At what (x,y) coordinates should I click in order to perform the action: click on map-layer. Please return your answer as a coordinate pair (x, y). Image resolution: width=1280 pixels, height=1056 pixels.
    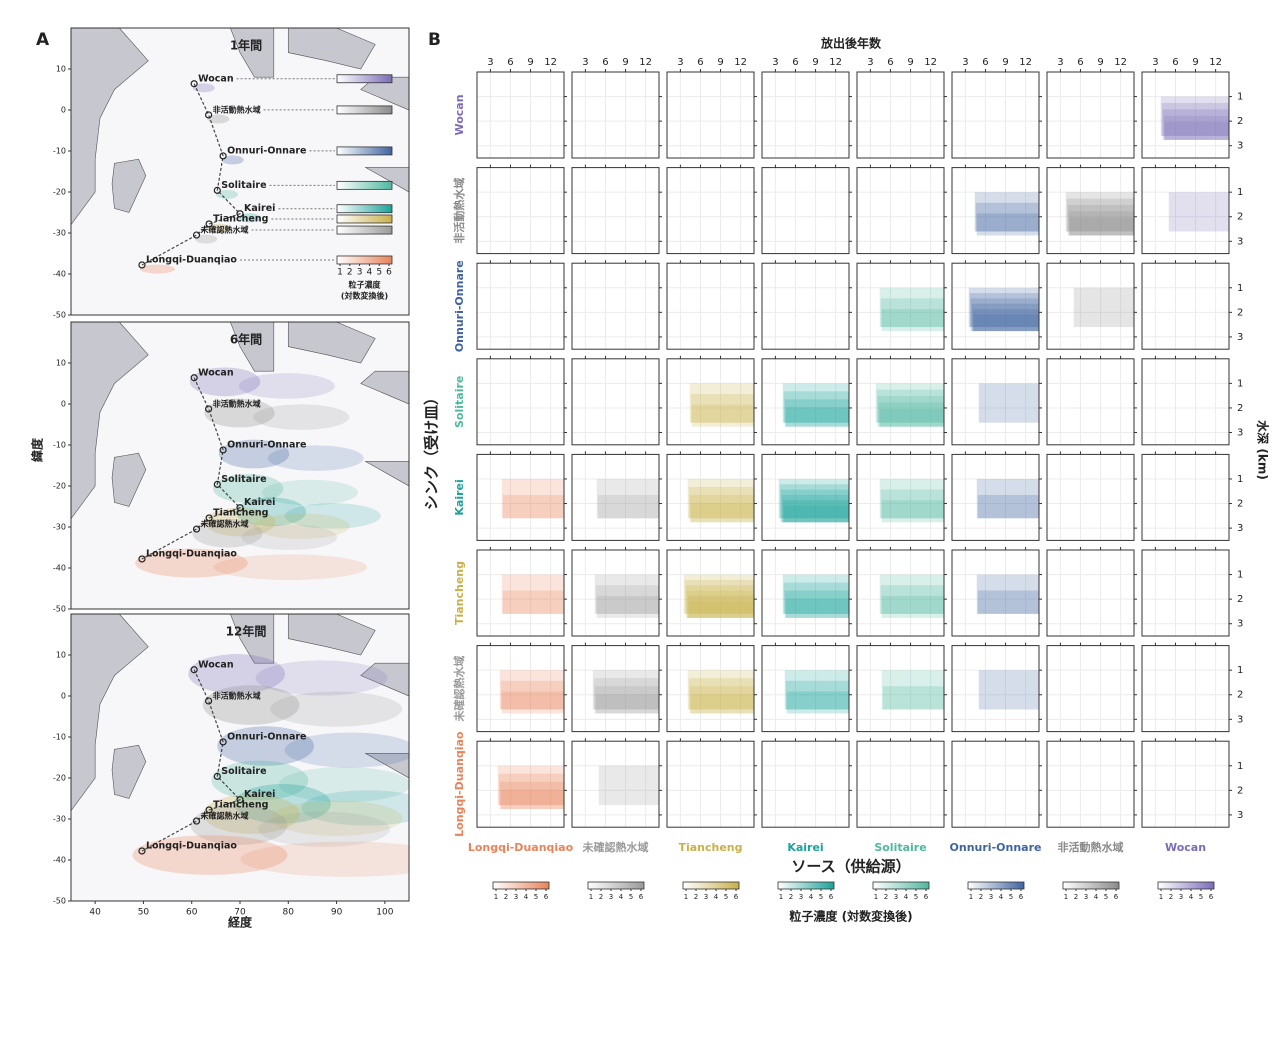
    Looking at the image, I should click on (240, 151).